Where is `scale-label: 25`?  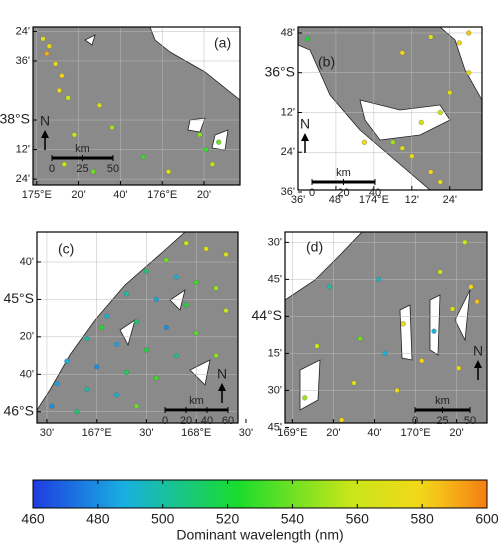 scale-label: 25 is located at coordinates (82, 169).